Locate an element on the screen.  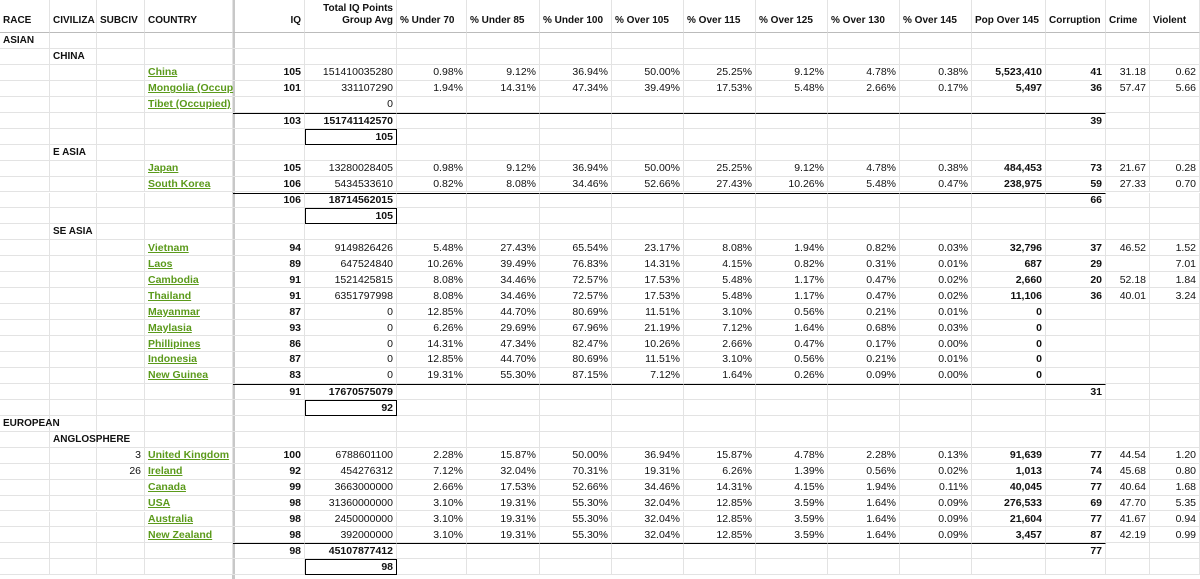
country-name: Phillipines is located at coordinates (189, 344).